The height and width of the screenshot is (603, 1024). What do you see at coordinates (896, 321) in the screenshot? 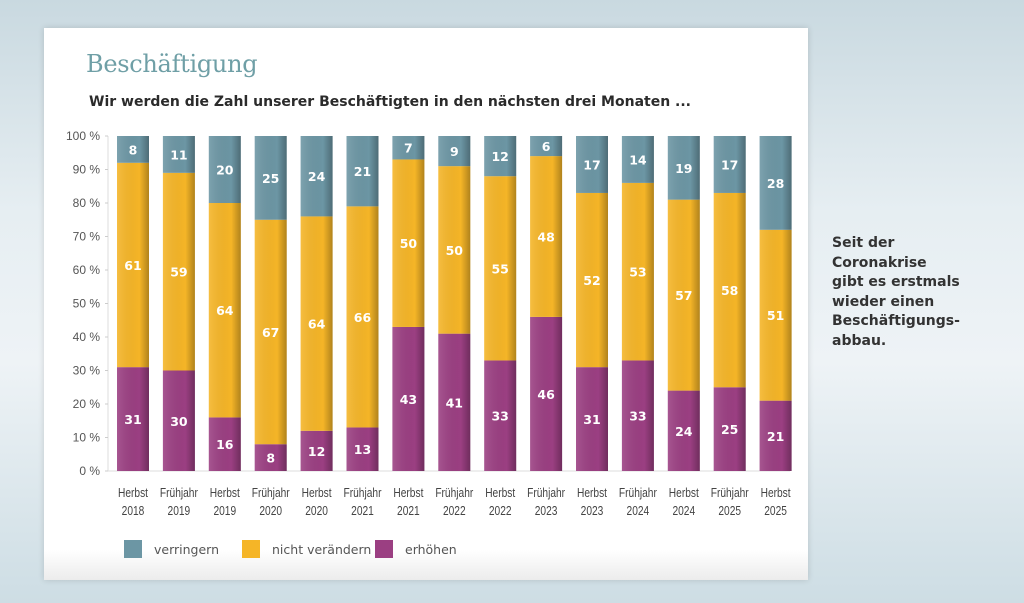
I see `side-note-line: Beschäftigungs-` at bounding box center [896, 321].